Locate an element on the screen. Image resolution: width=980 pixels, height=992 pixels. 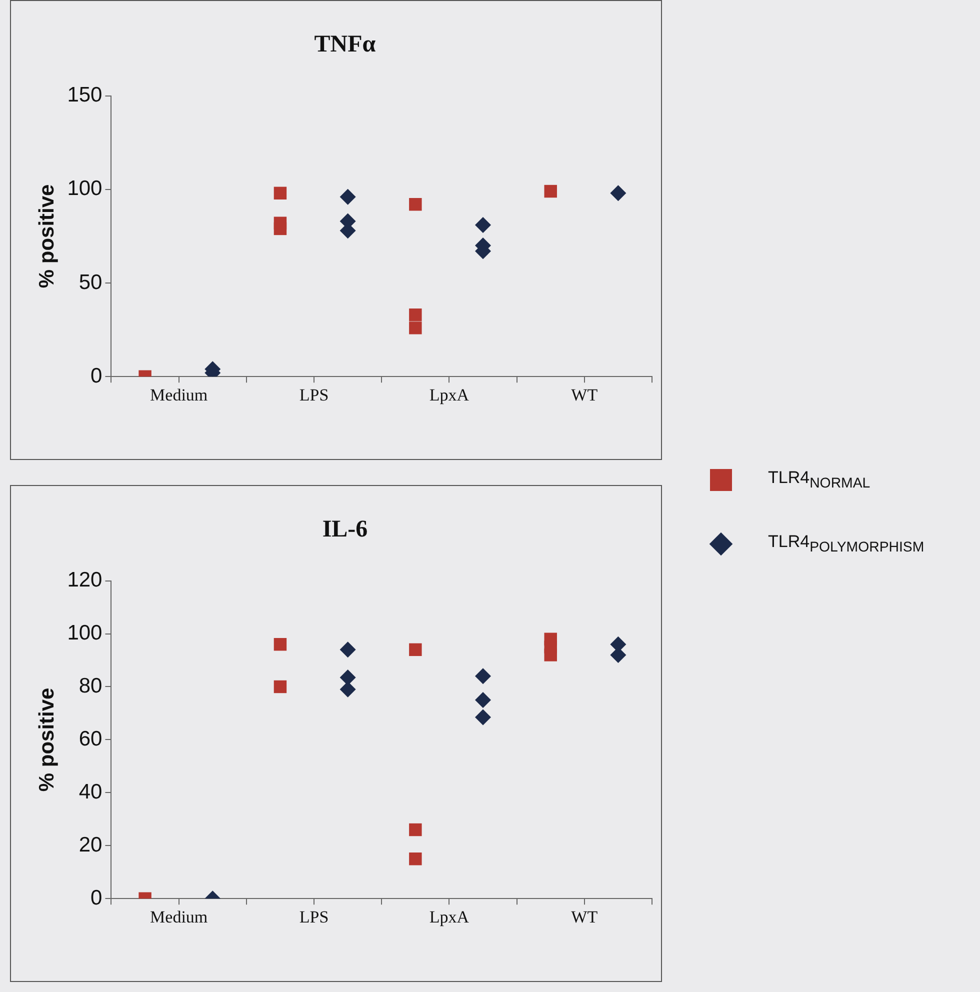
chart-title: IL-6 is located at coordinates (345, 529).